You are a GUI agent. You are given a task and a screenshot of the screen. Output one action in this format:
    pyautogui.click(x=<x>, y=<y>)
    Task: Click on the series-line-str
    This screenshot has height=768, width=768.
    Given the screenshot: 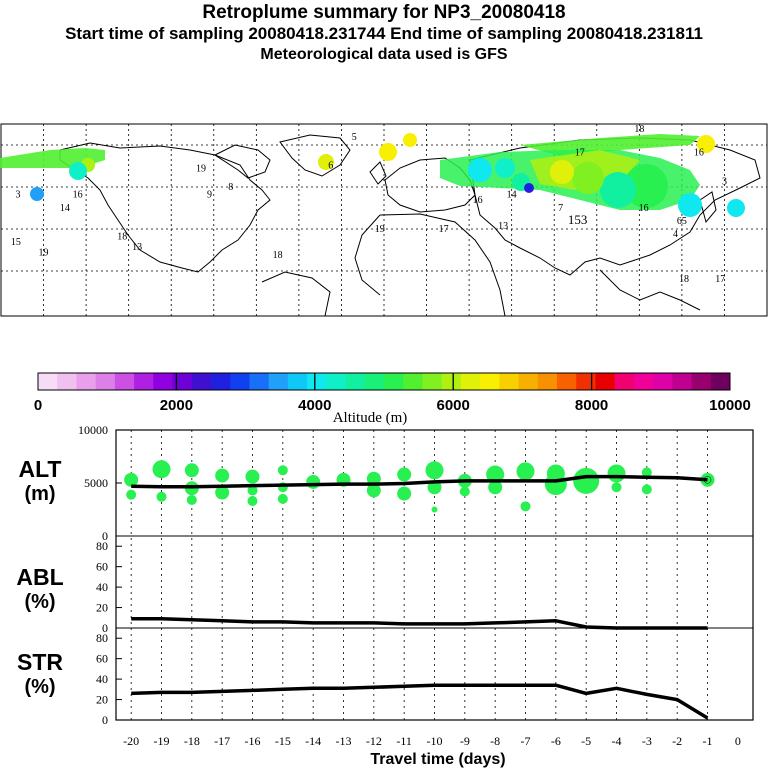 What is the action you would take?
    pyautogui.click(x=420, y=701)
    